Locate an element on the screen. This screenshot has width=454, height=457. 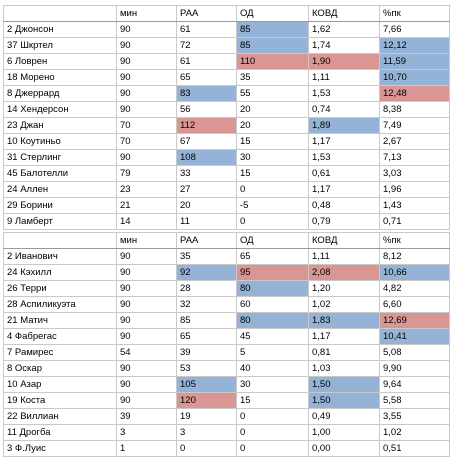
raa-cell: 27 is located at coordinates (206, 189).